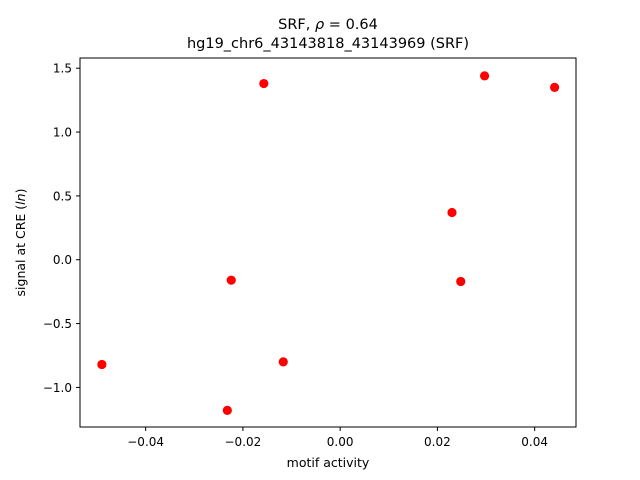 This screenshot has height=480, width=640. What do you see at coordinates (61, 228) in the screenshot?
I see `y-axis-ticks: −1.0 −0.5 0.0 0.5 1.0 1.5` at bounding box center [61, 228].